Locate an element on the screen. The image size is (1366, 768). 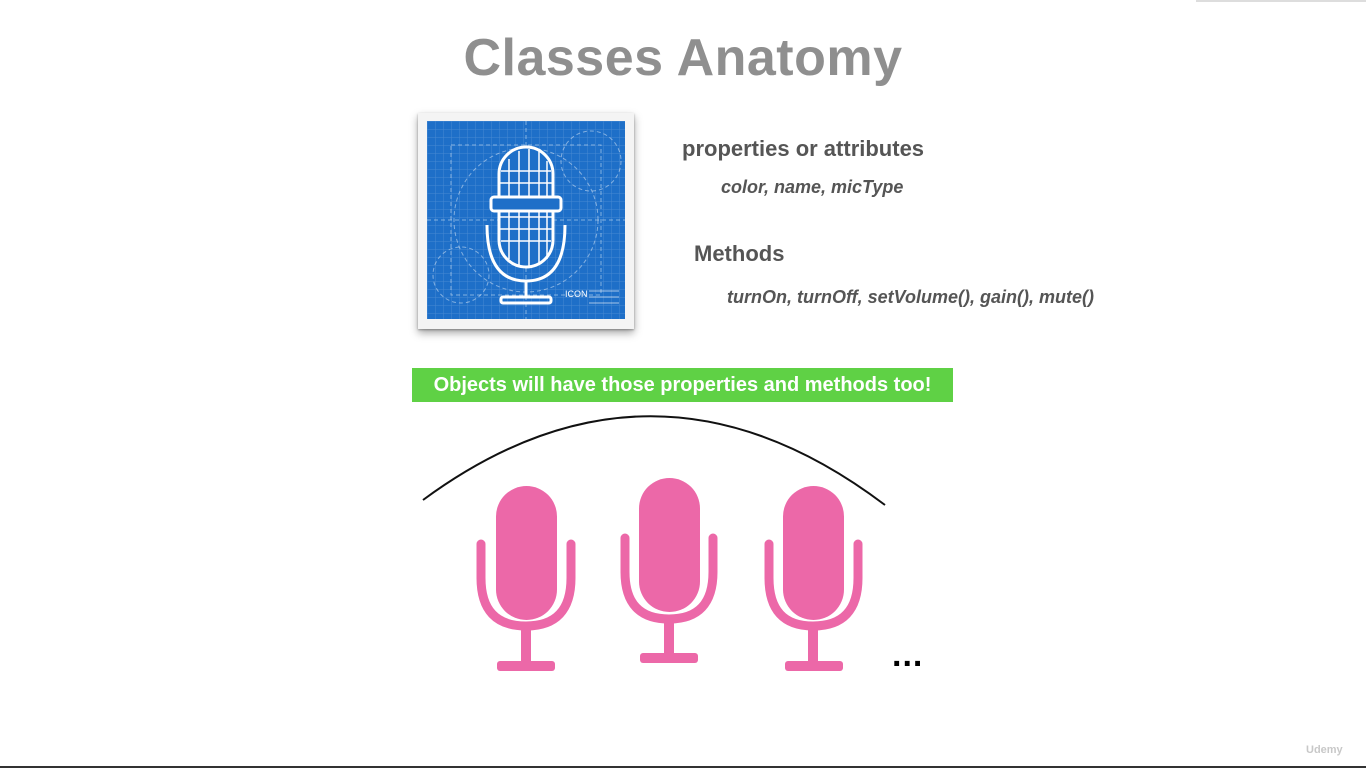
blueprint-card: ICON is located at coordinates (526, 221).